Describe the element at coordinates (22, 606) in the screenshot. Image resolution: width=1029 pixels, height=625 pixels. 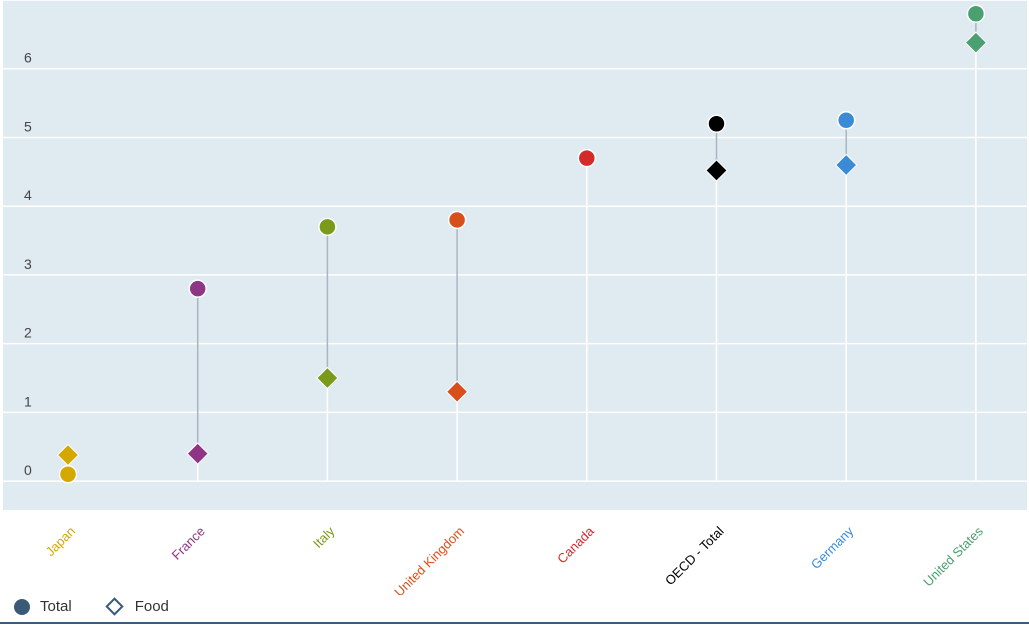
I see `circle-marker-icon` at that location.